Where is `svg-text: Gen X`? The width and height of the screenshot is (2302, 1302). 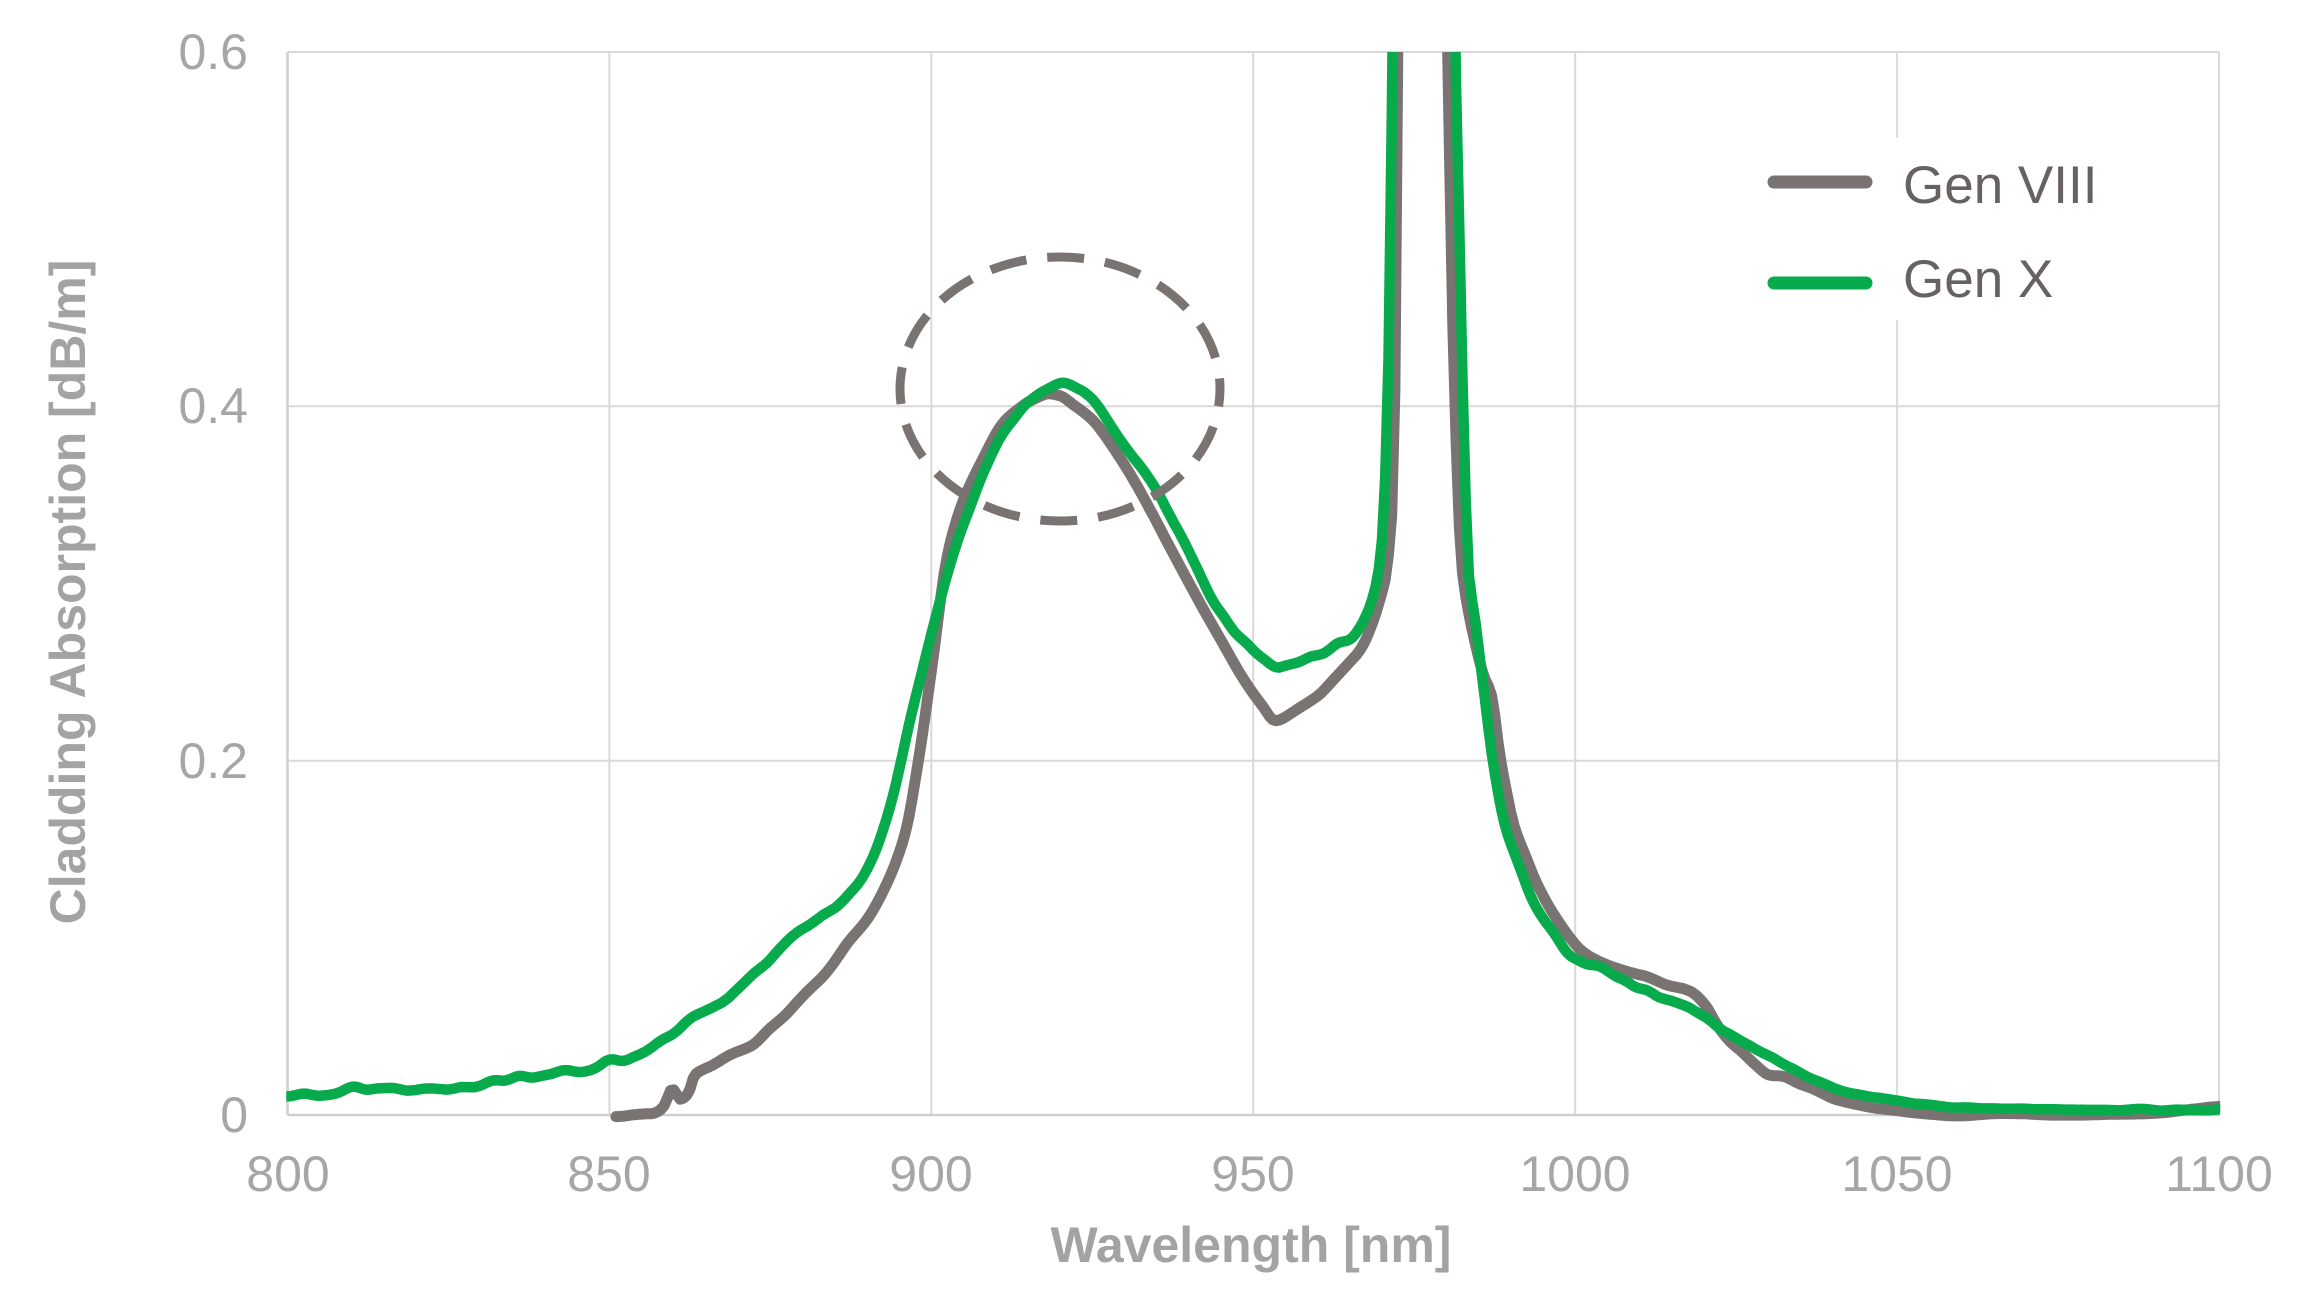 svg-text: Gen X is located at coordinates (1978, 279).